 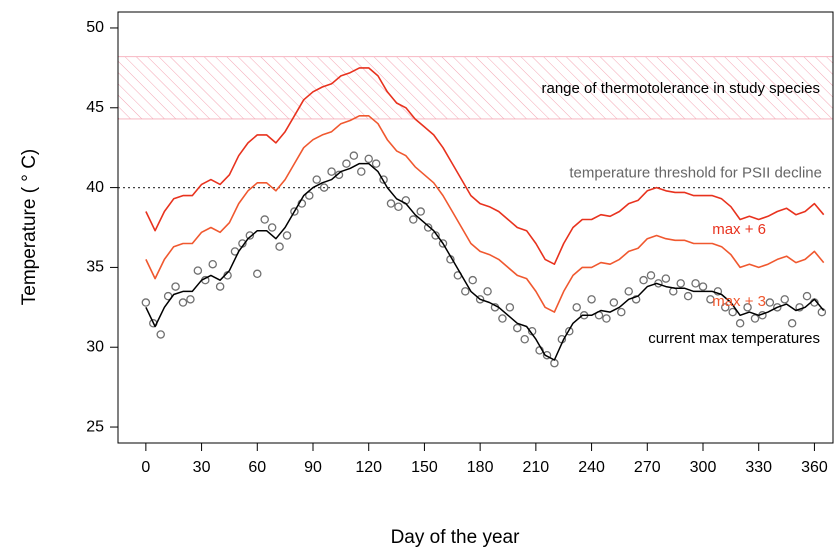 I want to click on thermotolerance-band, so click(x=475, y=88).